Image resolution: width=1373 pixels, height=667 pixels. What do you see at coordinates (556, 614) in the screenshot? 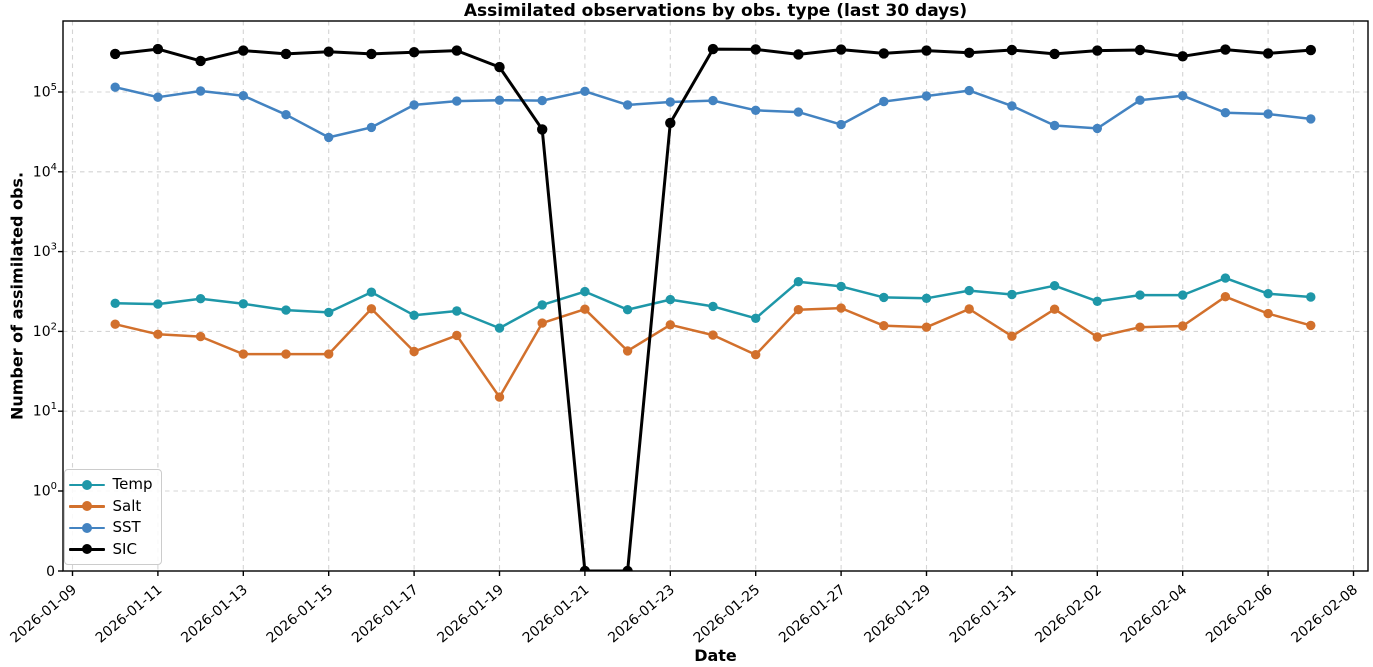
I see `x-tick-label: 2026-01-21` at bounding box center [556, 614].